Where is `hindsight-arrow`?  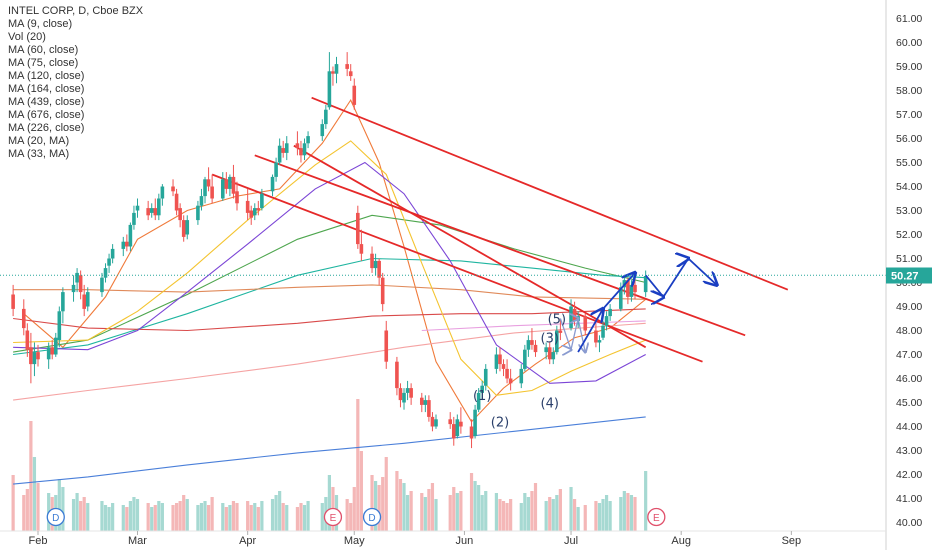
hindsight-arrow is located at coordinates (572, 336).